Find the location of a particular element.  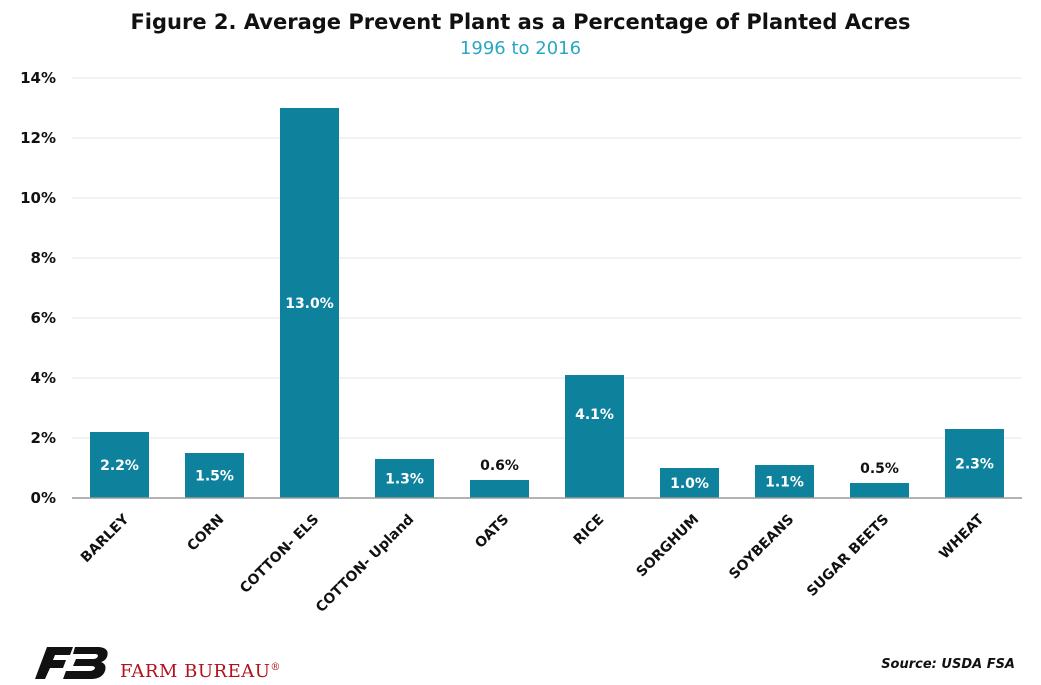

x-category-label: COTTON- Upland is located at coordinates (365, 564).